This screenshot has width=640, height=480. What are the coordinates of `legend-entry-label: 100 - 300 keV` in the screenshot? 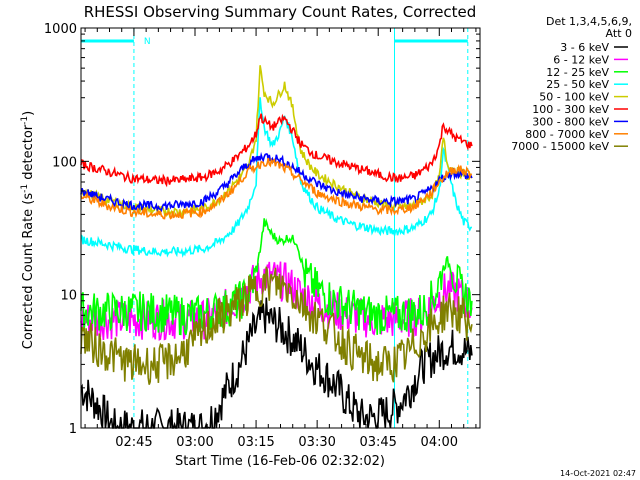 It's located at (570, 109).